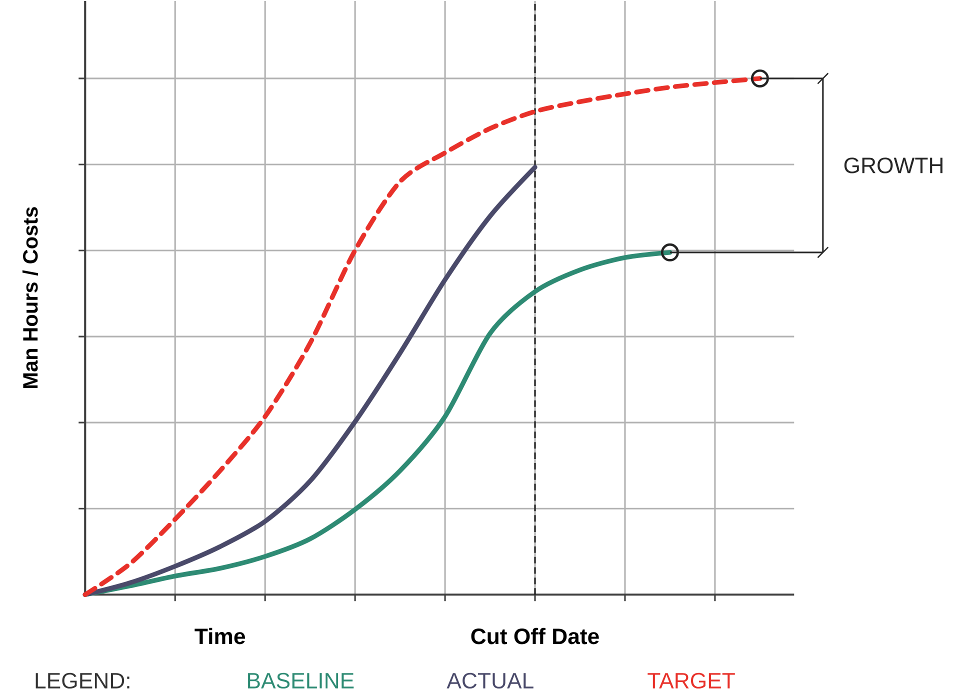  What do you see at coordinates (691, 680) in the screenshot?
I see `text: TARGET` at bounding box center [691, 680].